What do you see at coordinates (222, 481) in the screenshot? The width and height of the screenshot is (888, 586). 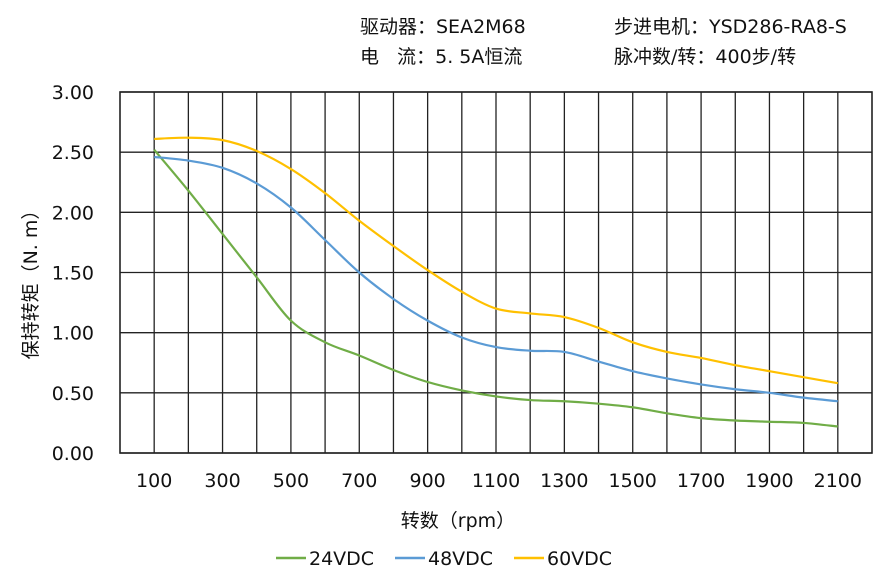 I see `x-tick-label: 300` at bounding box center [222, 481].